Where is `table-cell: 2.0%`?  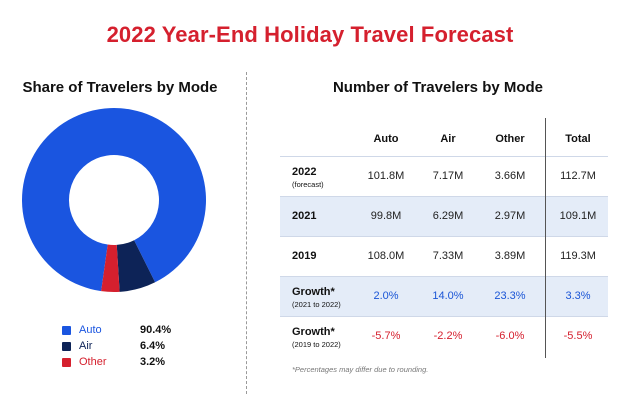 table-cell: 2.0% is located at coordinates (386, 296).